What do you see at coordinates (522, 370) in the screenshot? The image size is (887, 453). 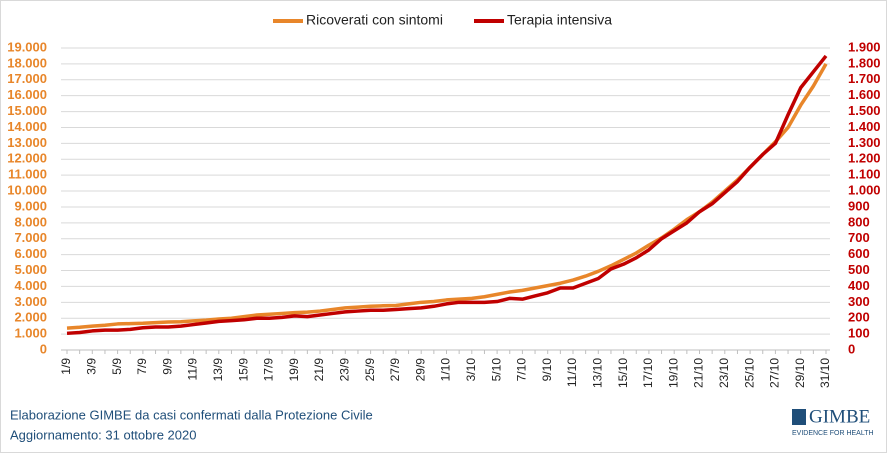 I see `x-tick-label: 7/10` at bounding box center [522, 370].